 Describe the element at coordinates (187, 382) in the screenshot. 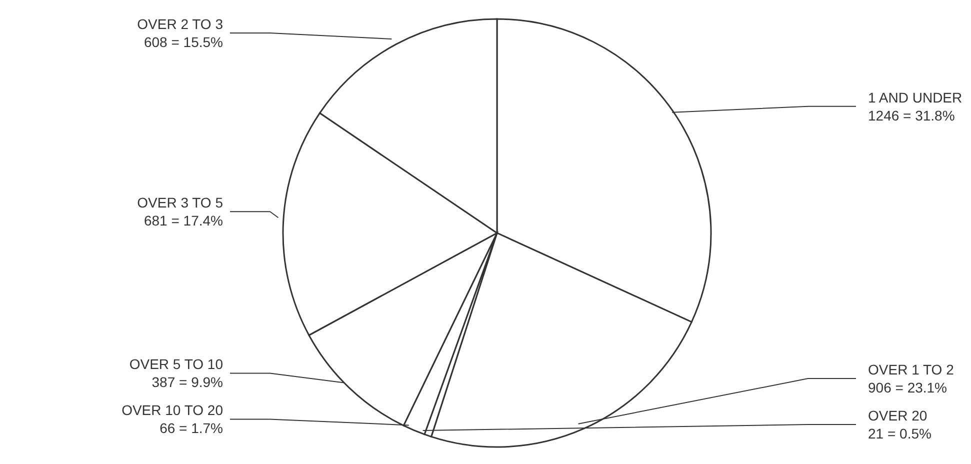

I see `data-label: 387 = 9.9%` at that location.